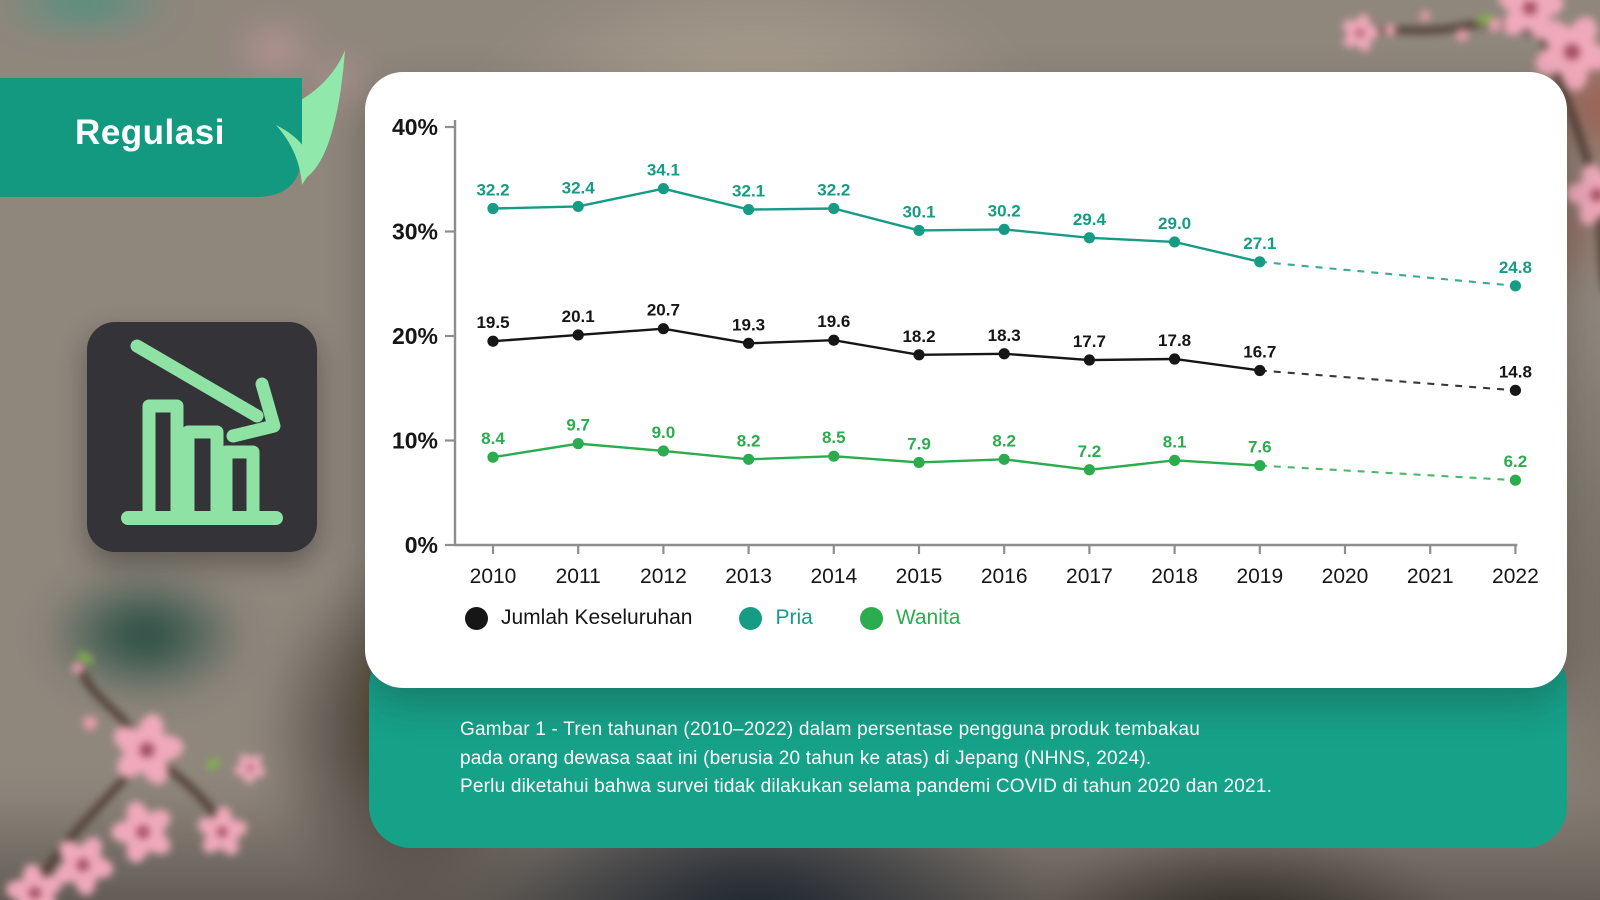 This screenshot has width=1600, height=900. What do you see at coordinates (1089, 576) in the screenshot?
I see `x-tick-label: 2017` at bounding box center [1089, 576].